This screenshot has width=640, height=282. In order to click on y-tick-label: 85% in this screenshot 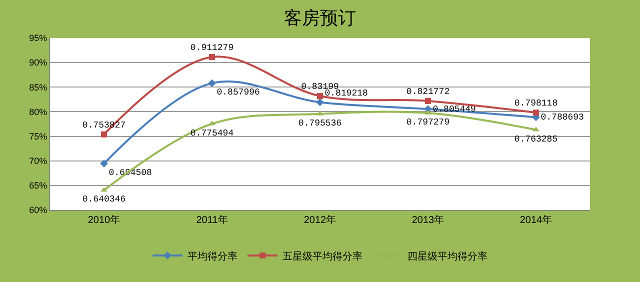, I will do `click(38, 87)`.